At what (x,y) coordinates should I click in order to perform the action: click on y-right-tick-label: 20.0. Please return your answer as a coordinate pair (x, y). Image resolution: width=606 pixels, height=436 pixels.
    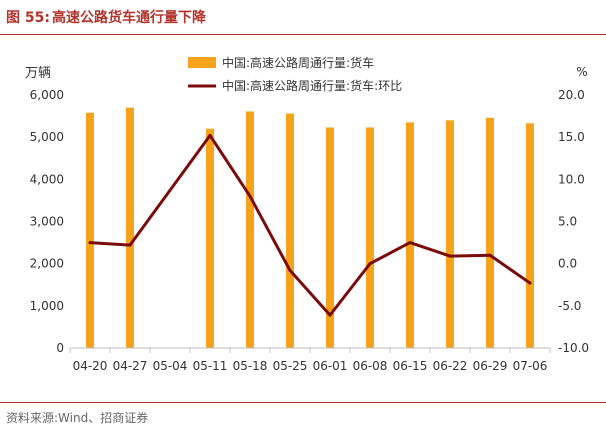
    Looking at the image, I should click on (571, 95).